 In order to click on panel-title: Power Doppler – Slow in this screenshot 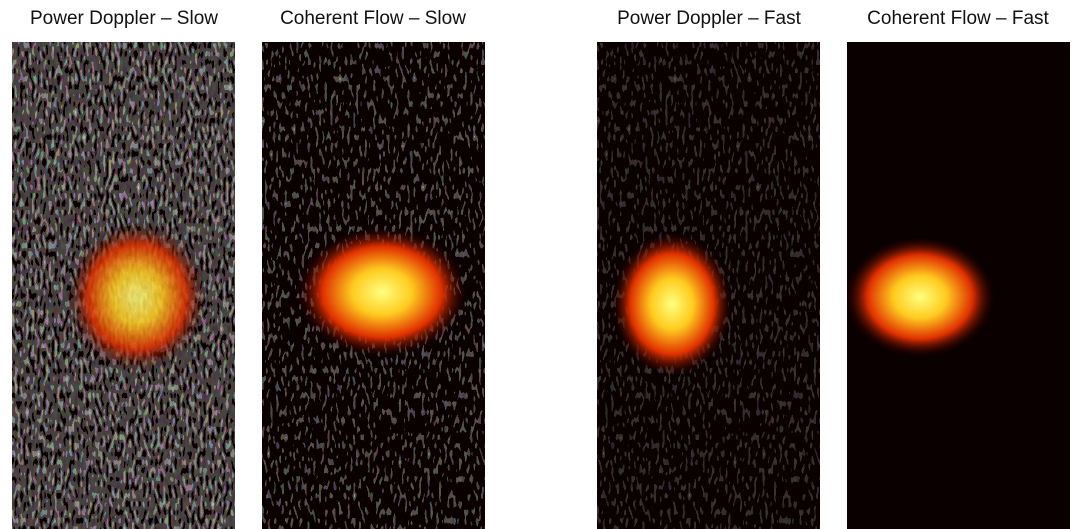, I will do `click(124, 18)`.